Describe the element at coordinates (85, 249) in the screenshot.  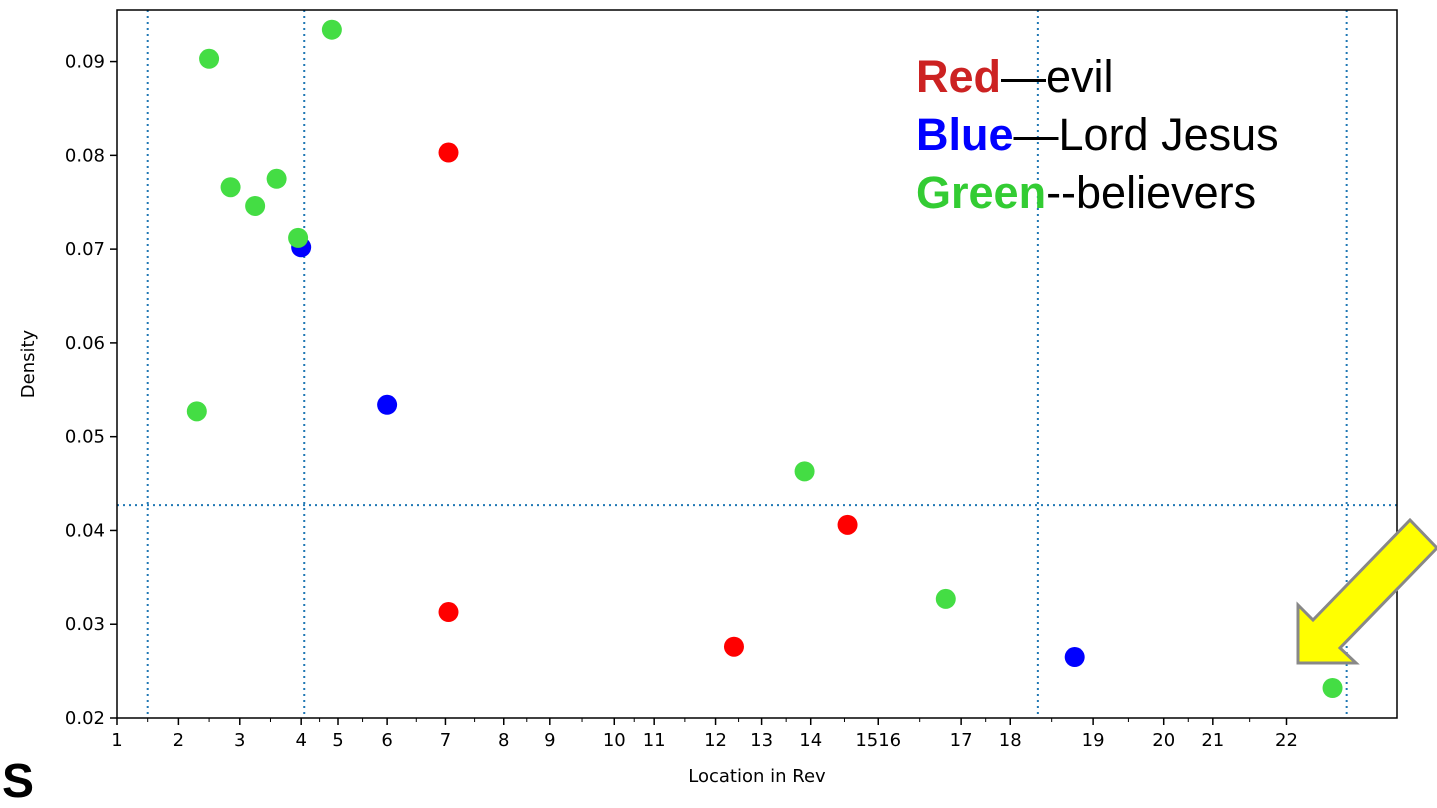
I see `y-tick-label: 0.07` at that location.